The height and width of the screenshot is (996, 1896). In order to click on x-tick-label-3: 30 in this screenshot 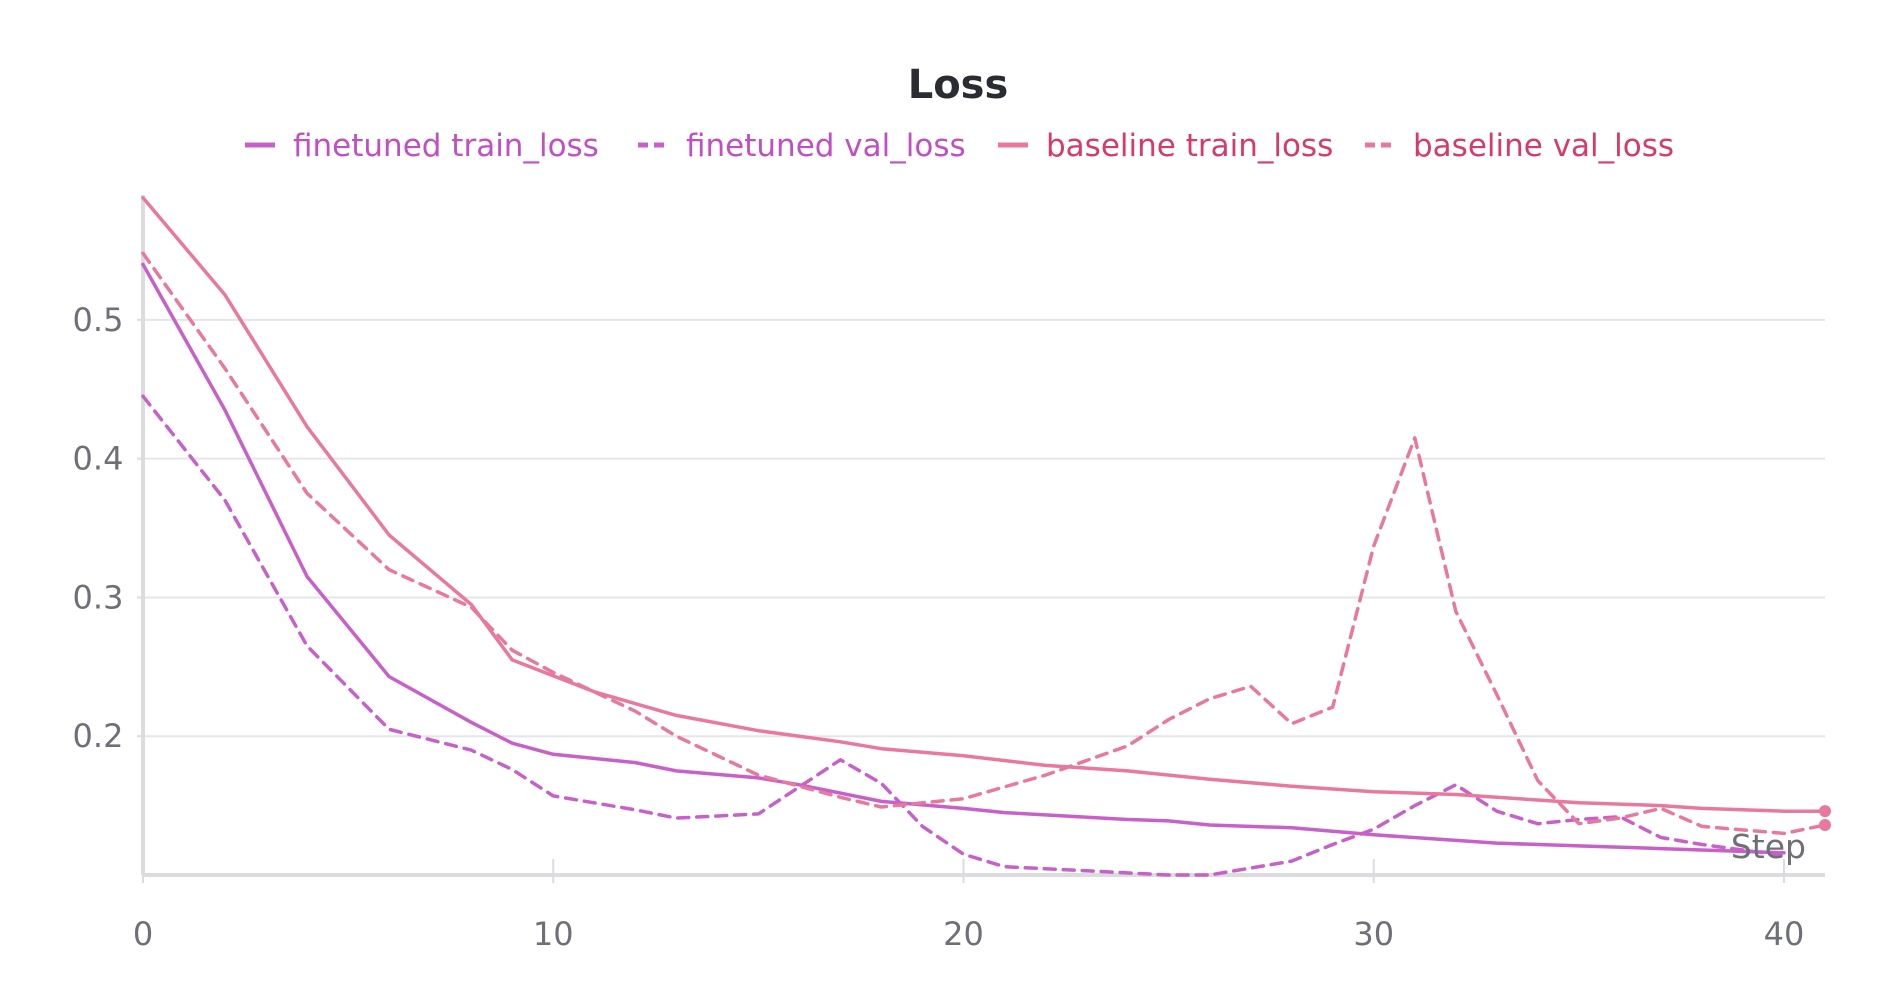, I will do `click(1373, 934)`.